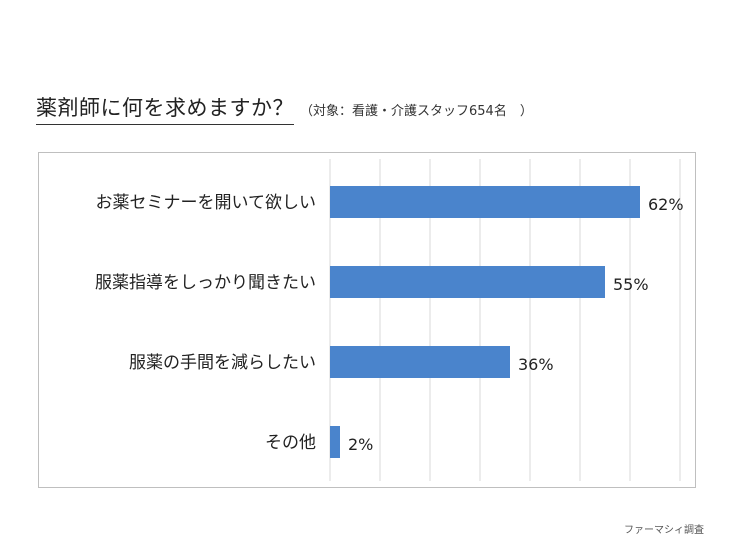  I want to click on value-label: 55%, so click(631, 284).